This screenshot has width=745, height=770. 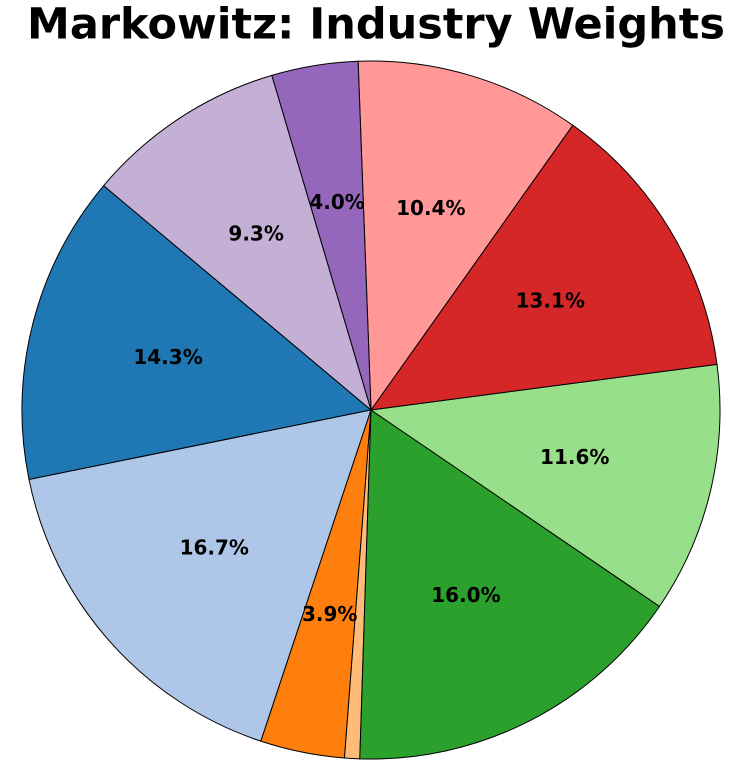 I want to click on chart-title: Markowitz: Industry Weights, so click(x=376, y=25).